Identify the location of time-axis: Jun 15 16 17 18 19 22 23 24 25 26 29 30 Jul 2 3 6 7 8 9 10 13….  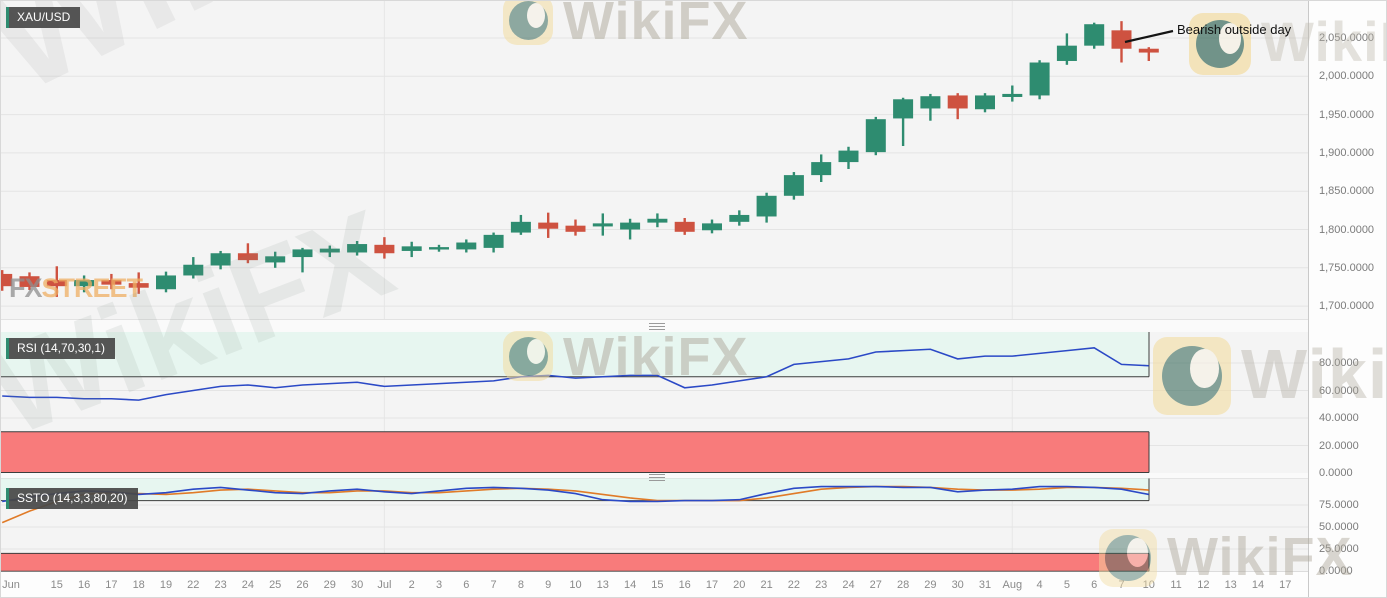
(654, 584).